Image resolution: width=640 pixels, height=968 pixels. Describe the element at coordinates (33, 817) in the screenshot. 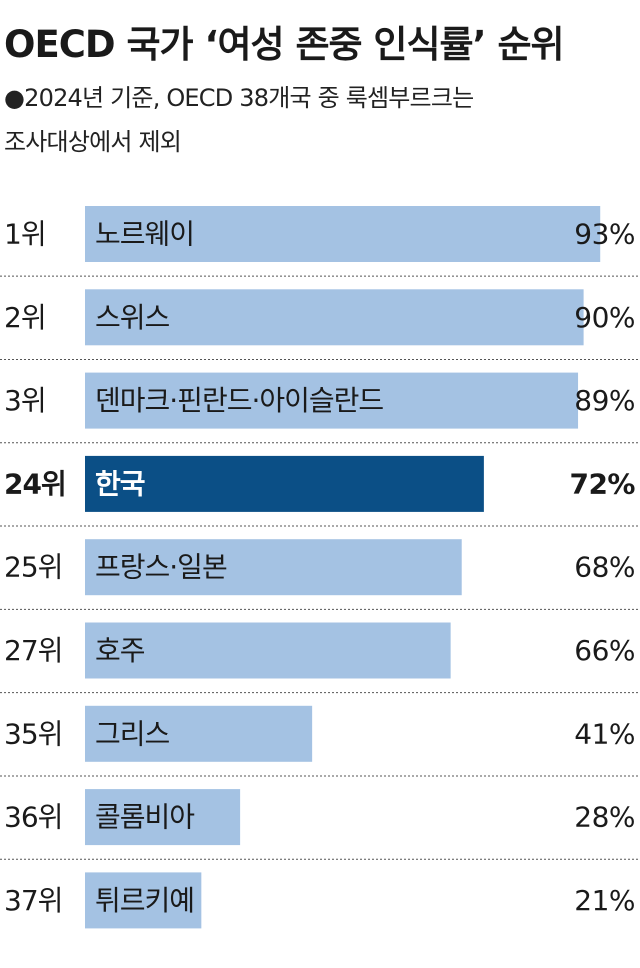

I see `rank-label: 36위` at that location.